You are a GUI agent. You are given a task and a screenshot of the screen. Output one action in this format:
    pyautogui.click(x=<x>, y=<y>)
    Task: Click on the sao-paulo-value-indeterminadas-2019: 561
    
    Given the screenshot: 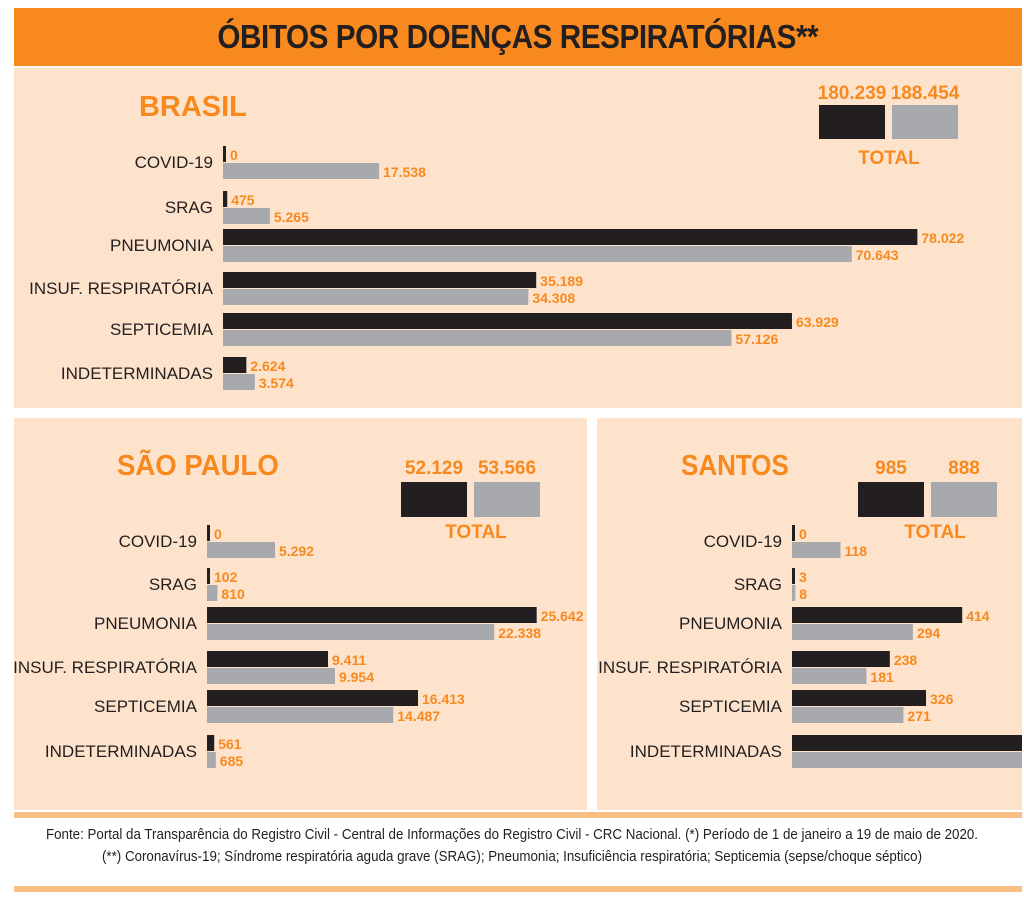 What is the action you would take?
    pyautogui.click(x=230, y=744)
    